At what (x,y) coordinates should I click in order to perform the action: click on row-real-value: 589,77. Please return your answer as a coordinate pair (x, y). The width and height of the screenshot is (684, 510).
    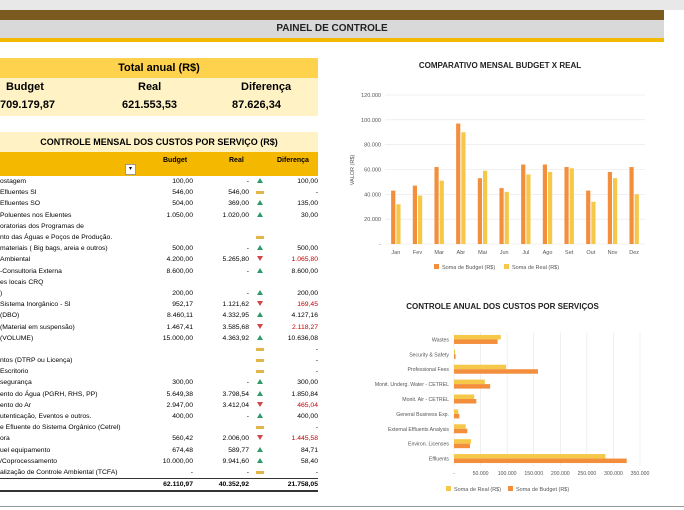
    Looking at the image, I should click on (238, 450).